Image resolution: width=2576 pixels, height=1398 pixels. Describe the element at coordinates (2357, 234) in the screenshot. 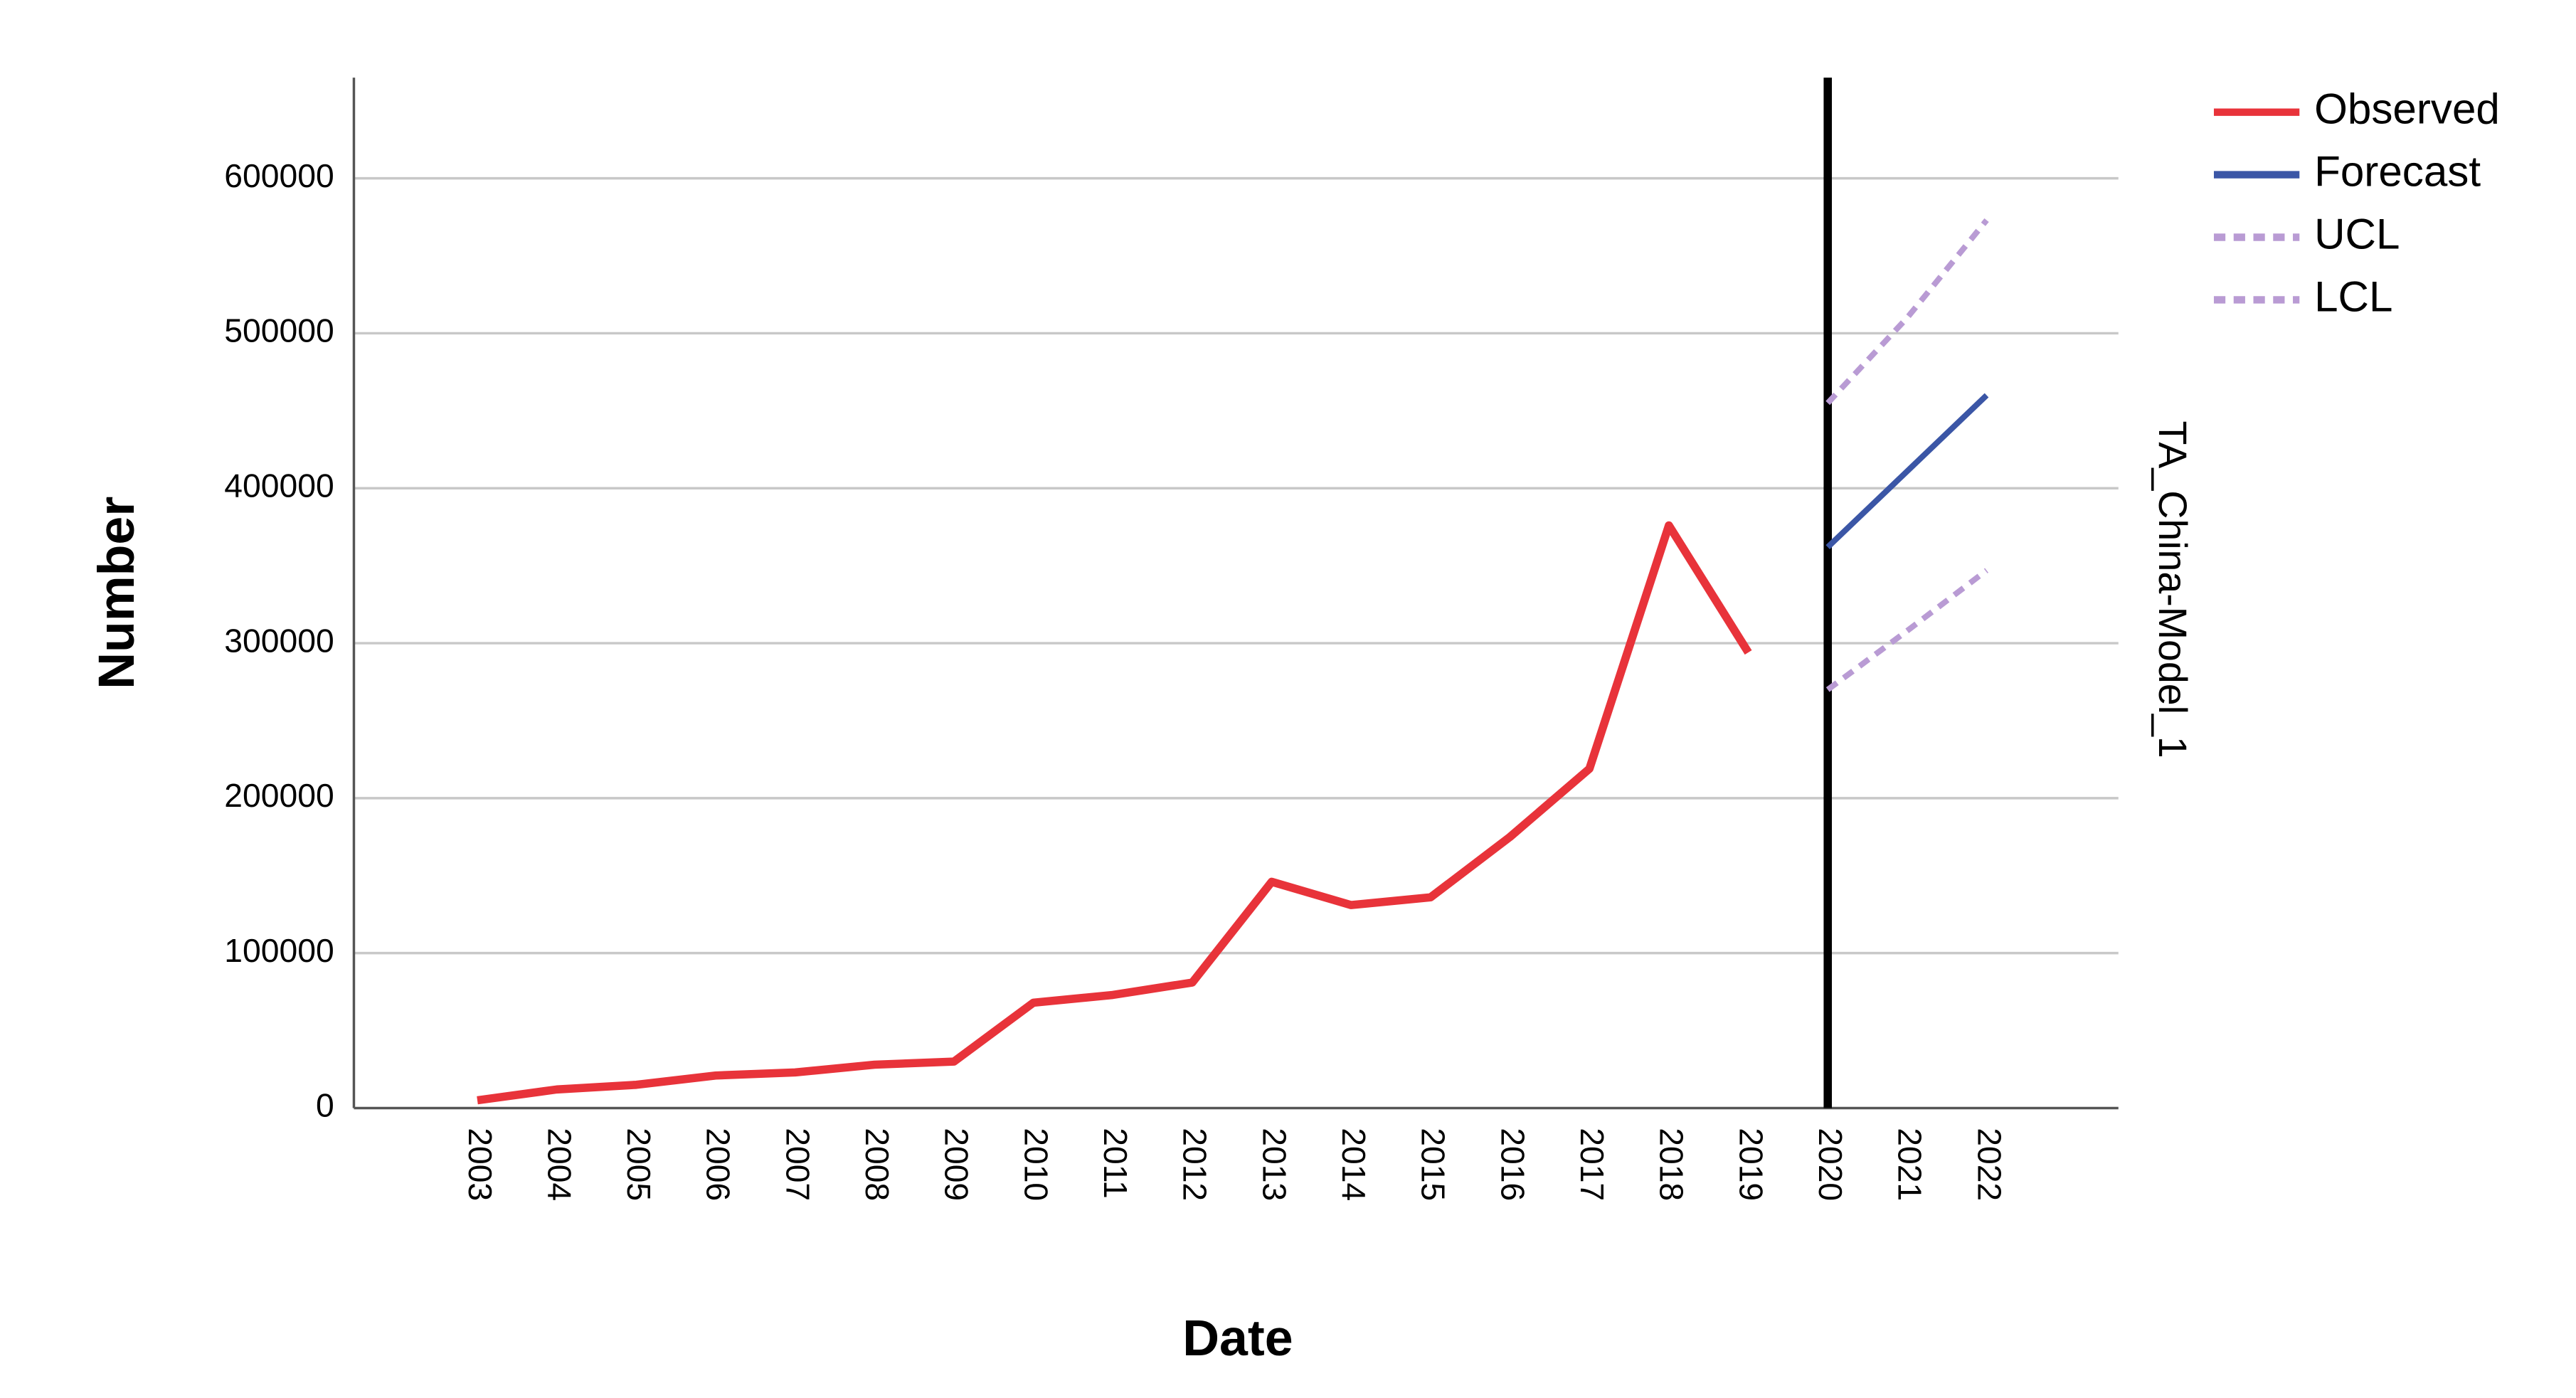

I see `legend-label: UCL` at that location.